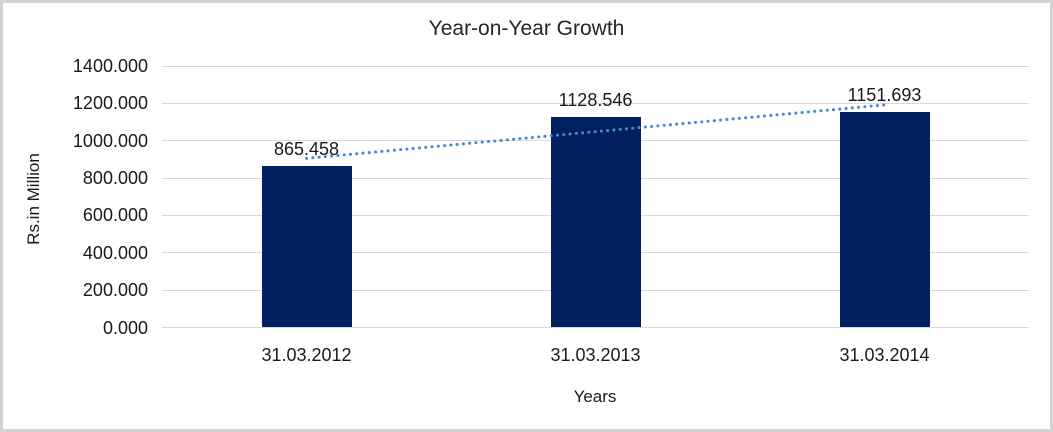 The height and width of the screenshot is (432, 1053). Describe the element at coordinates (125, 327) in the screenshot. I see `y-tick-label: 0.000` at that location.